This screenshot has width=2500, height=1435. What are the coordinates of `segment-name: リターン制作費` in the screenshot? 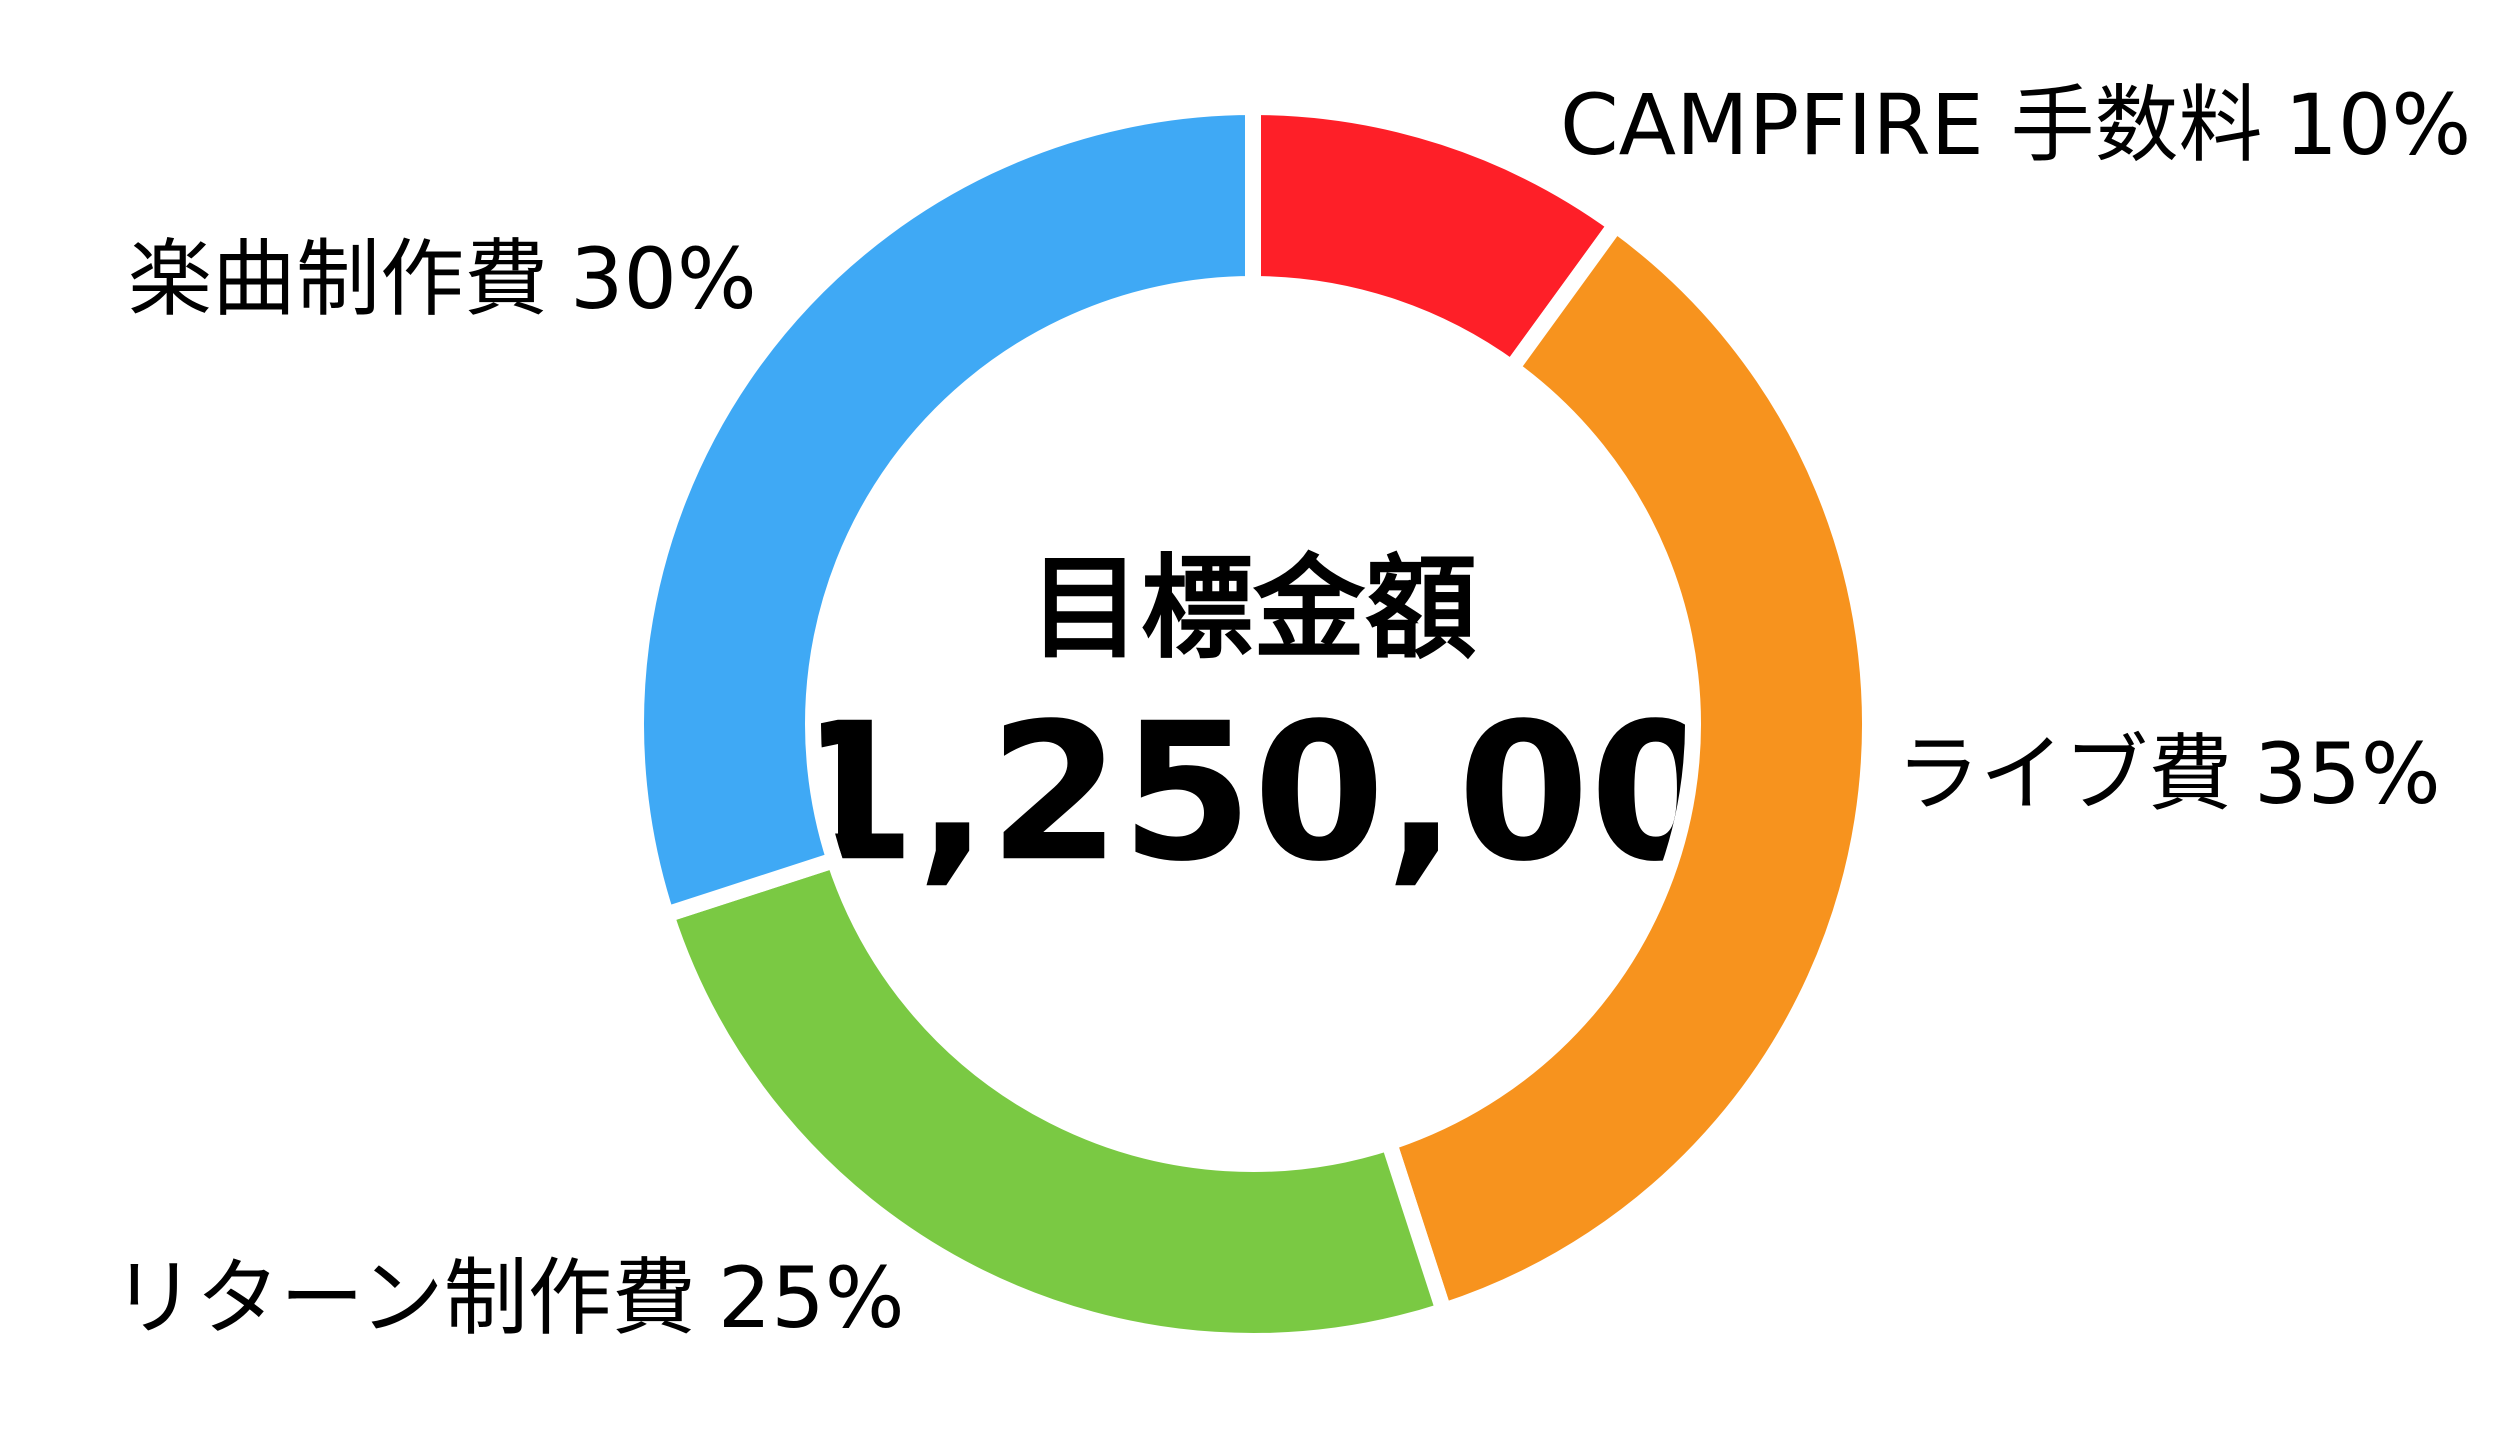 It's located at (404, 1298).